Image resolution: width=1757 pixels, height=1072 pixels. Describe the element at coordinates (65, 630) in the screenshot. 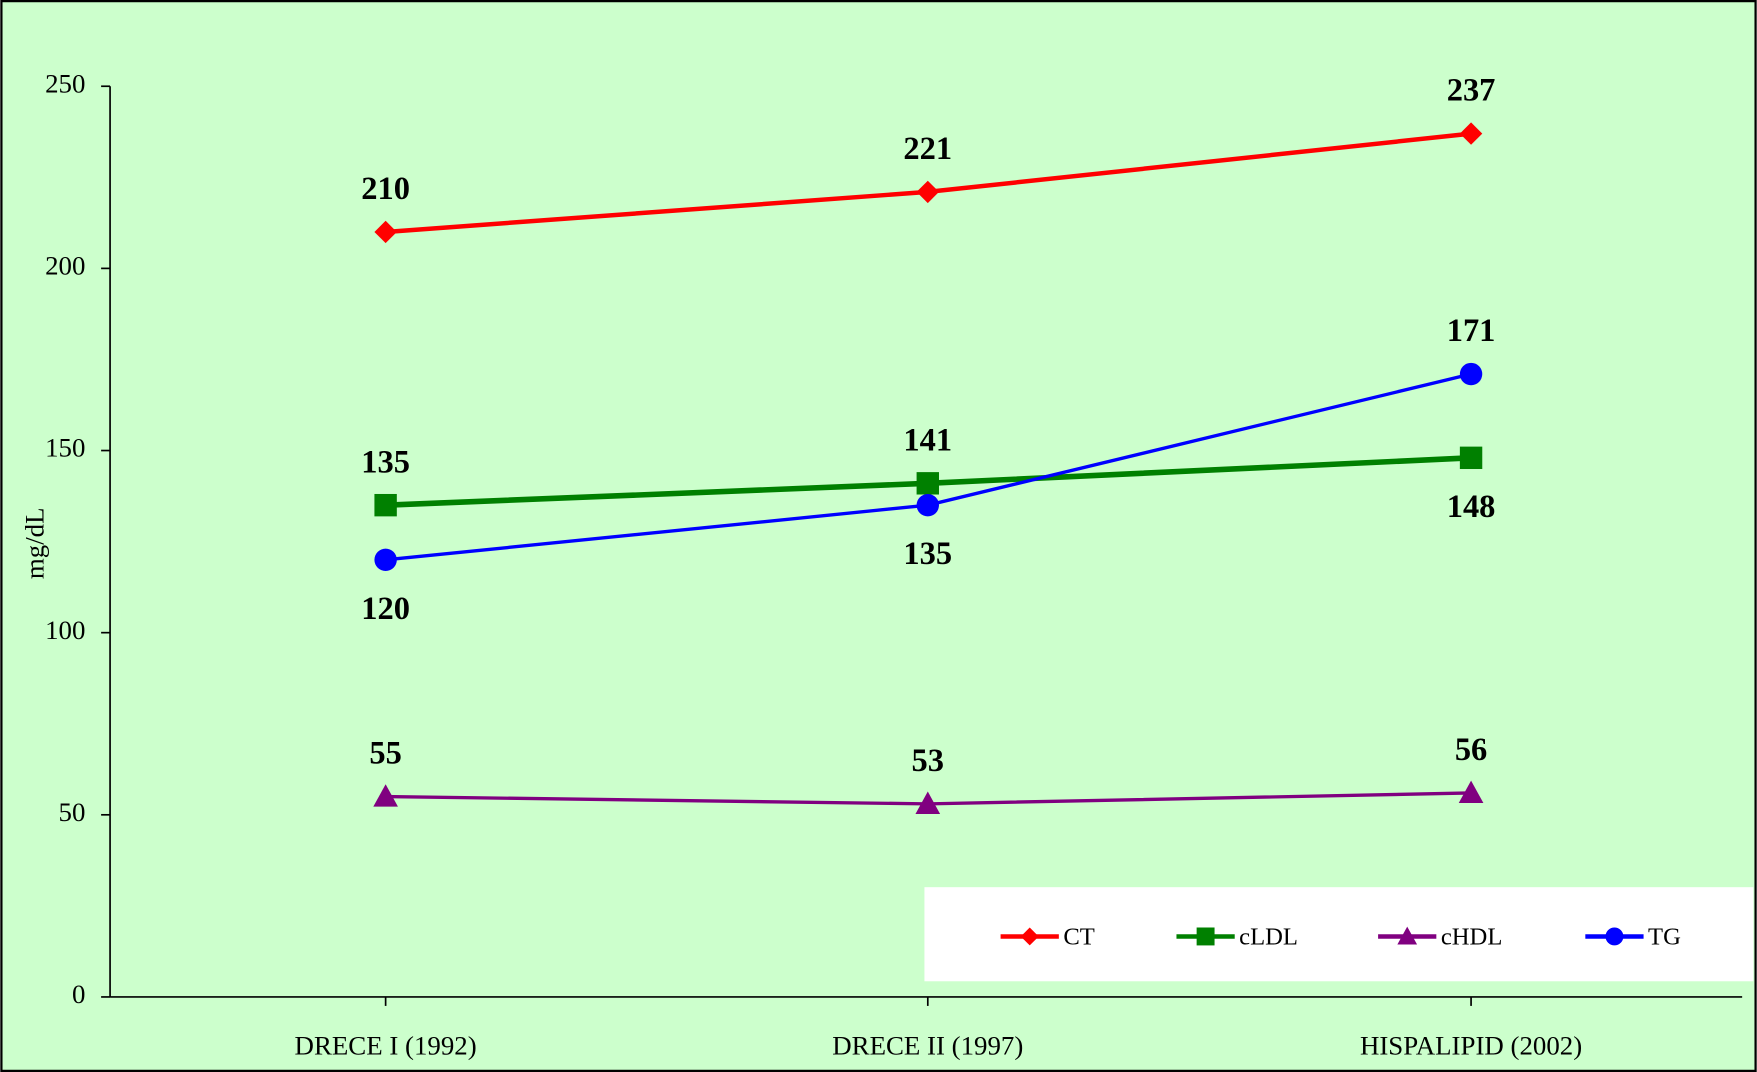

I see `y-tick-label: 100` at that location.